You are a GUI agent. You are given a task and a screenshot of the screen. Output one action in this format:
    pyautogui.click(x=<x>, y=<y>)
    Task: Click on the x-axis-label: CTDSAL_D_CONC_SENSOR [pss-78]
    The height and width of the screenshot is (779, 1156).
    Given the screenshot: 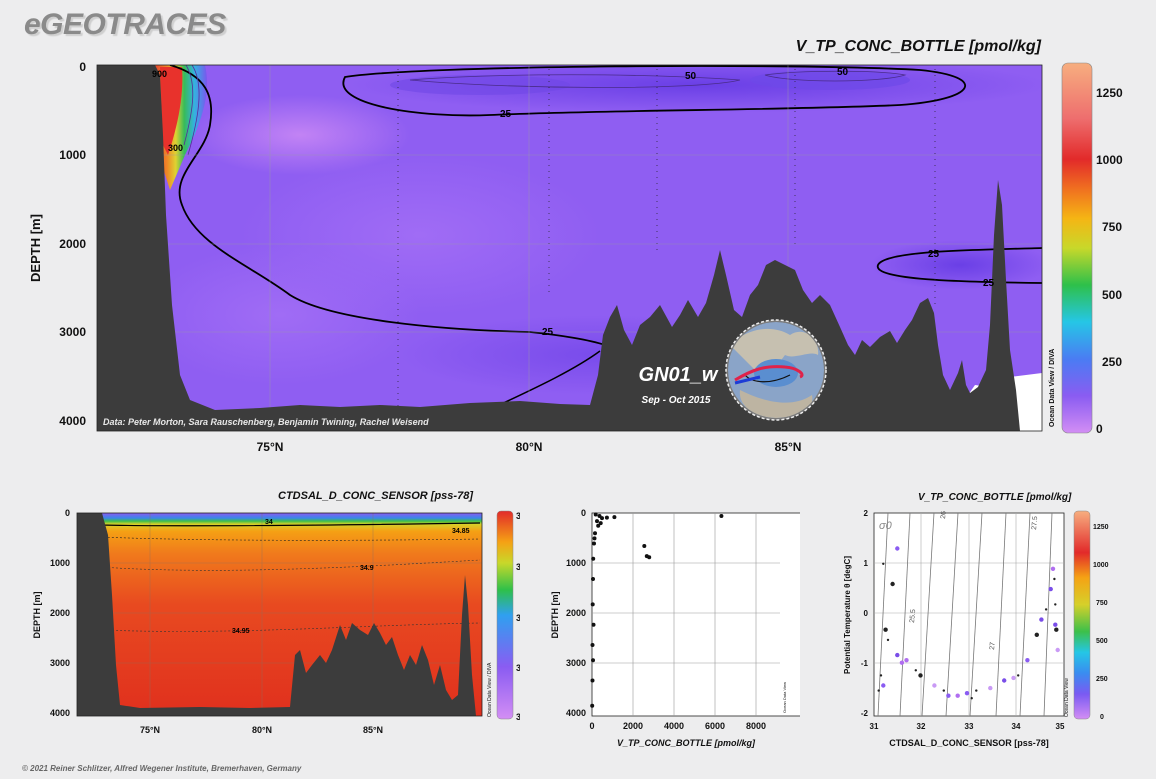 What is the action you would take?
    pyautogui.click(x=969, y=743)
    